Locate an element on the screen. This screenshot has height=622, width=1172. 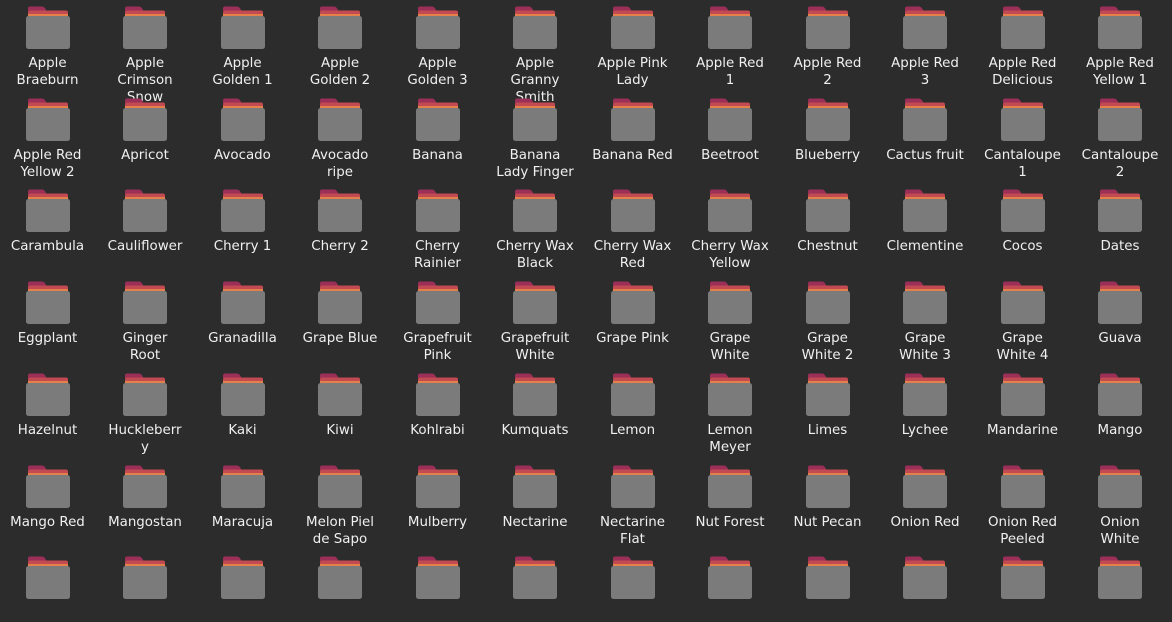
folder-guava: Guava is located at coordinates (1120, 314).